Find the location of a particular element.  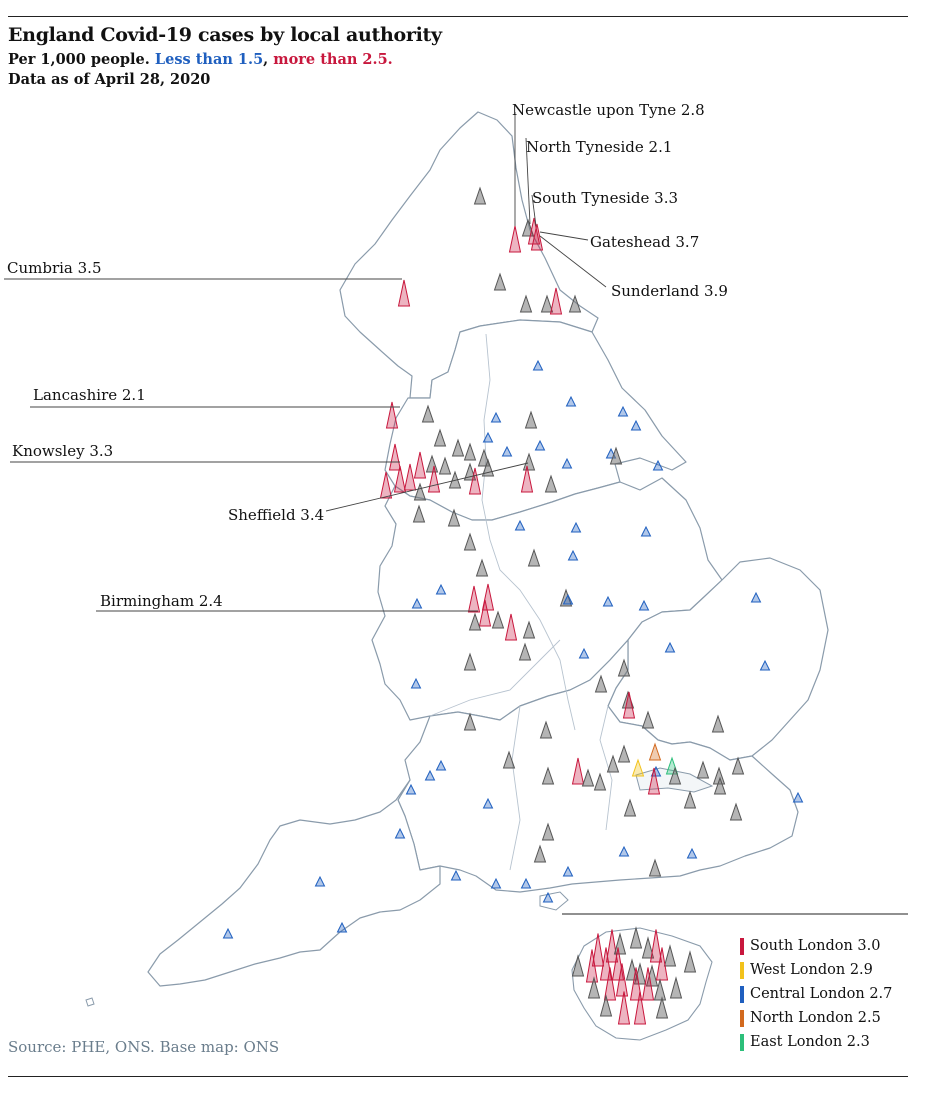

legend-east-london: East London 2.3 is located at coordinates (816, 1042).